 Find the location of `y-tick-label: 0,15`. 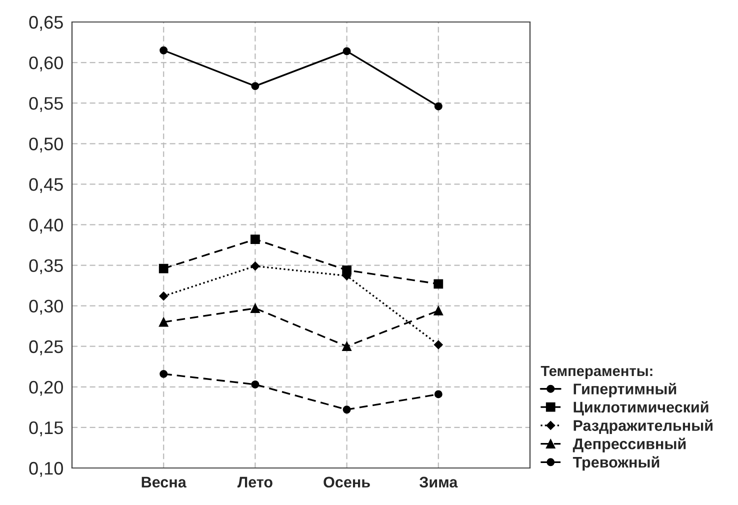

y-tick-label: 0,15 is located at coordinates (46, 428).